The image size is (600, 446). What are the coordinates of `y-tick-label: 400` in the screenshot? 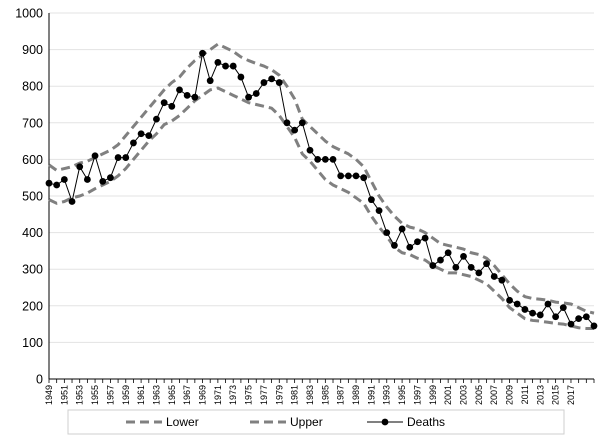 It's located at (32, 233).